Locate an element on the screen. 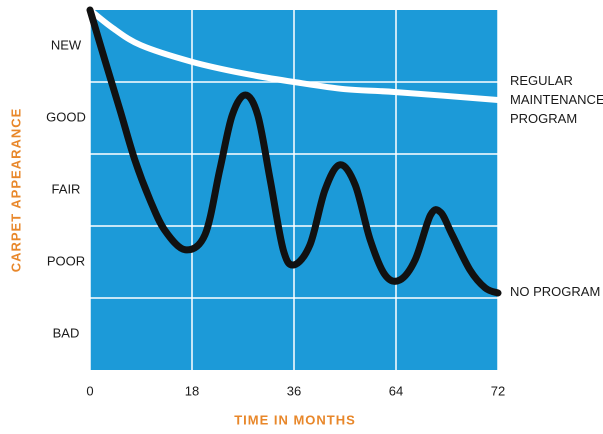 This screenshot has width=603, height=434. y-tick-label: BAD is located at coordinates (66, 332).